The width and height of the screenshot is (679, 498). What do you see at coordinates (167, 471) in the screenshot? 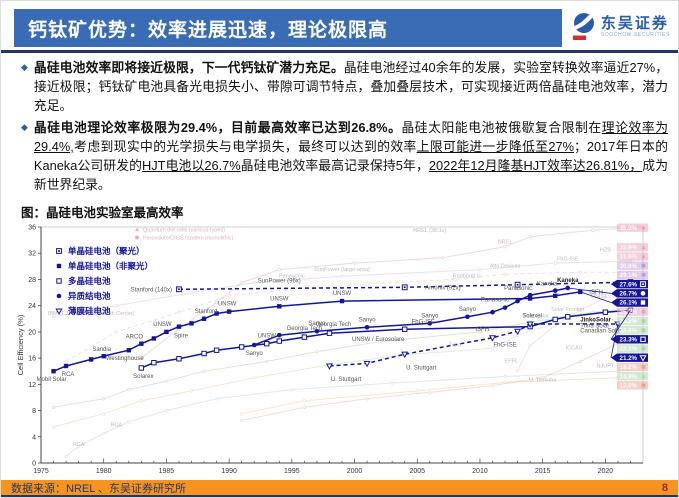
I see `svg-text: 1985` at bounding box center [167, 471].